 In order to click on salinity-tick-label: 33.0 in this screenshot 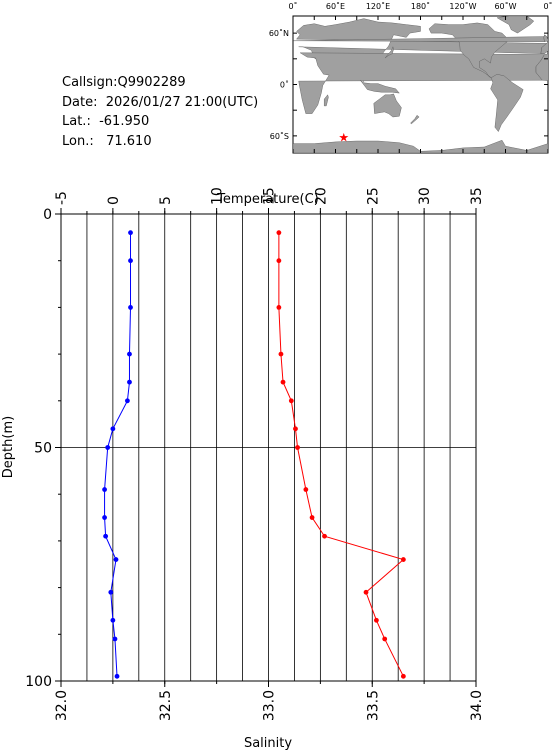, I will do `click(270, 705)`.